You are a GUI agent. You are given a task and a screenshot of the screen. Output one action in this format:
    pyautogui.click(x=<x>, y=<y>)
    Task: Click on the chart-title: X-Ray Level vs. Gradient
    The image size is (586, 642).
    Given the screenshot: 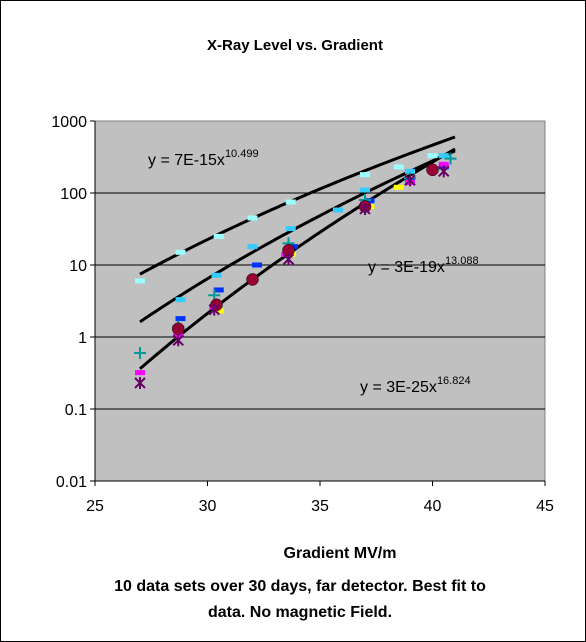 What is the action you would take?
    pyautogui.click(x=295, y=45)
    